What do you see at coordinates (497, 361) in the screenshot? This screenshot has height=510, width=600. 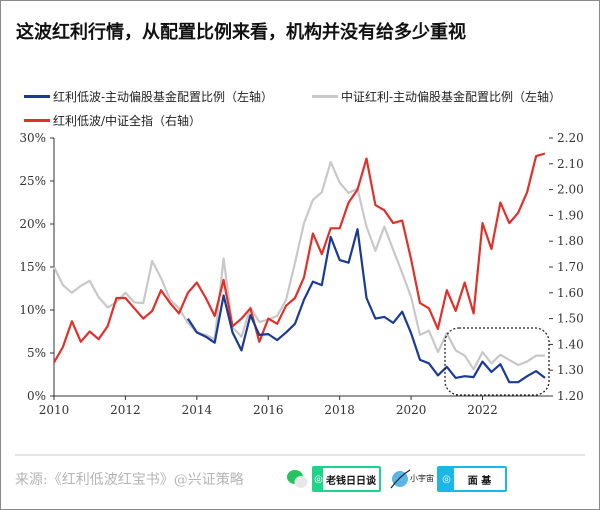 I see `highlight-box` at bounding box center [497, 361].